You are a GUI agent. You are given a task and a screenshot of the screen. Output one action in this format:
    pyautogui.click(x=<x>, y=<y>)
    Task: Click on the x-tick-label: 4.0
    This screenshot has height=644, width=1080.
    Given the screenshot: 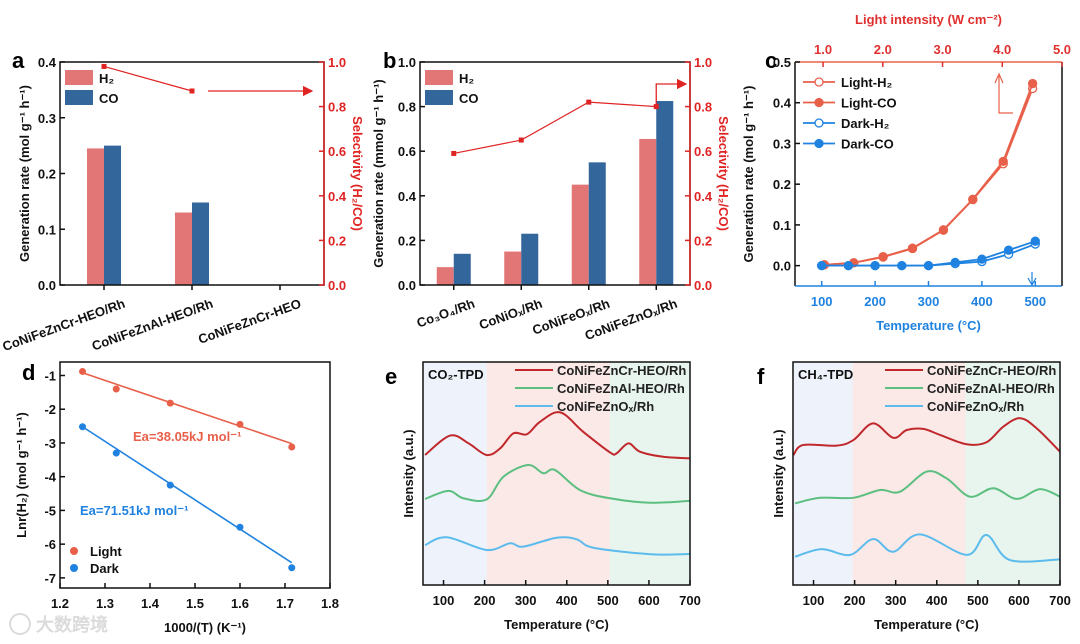 What is the action you would take?
    pyautogui.click(x=1002, y=49)
    